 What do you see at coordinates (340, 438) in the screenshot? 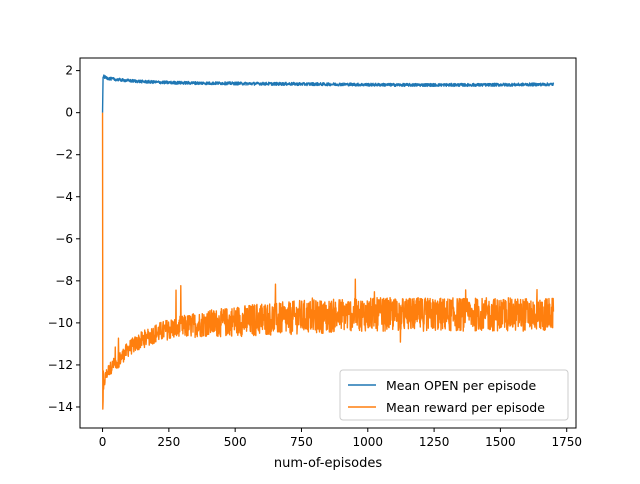
I see `x-axis: 0 250 500 750 1000 1250 1500 1750` at bounding box center [340, 438].